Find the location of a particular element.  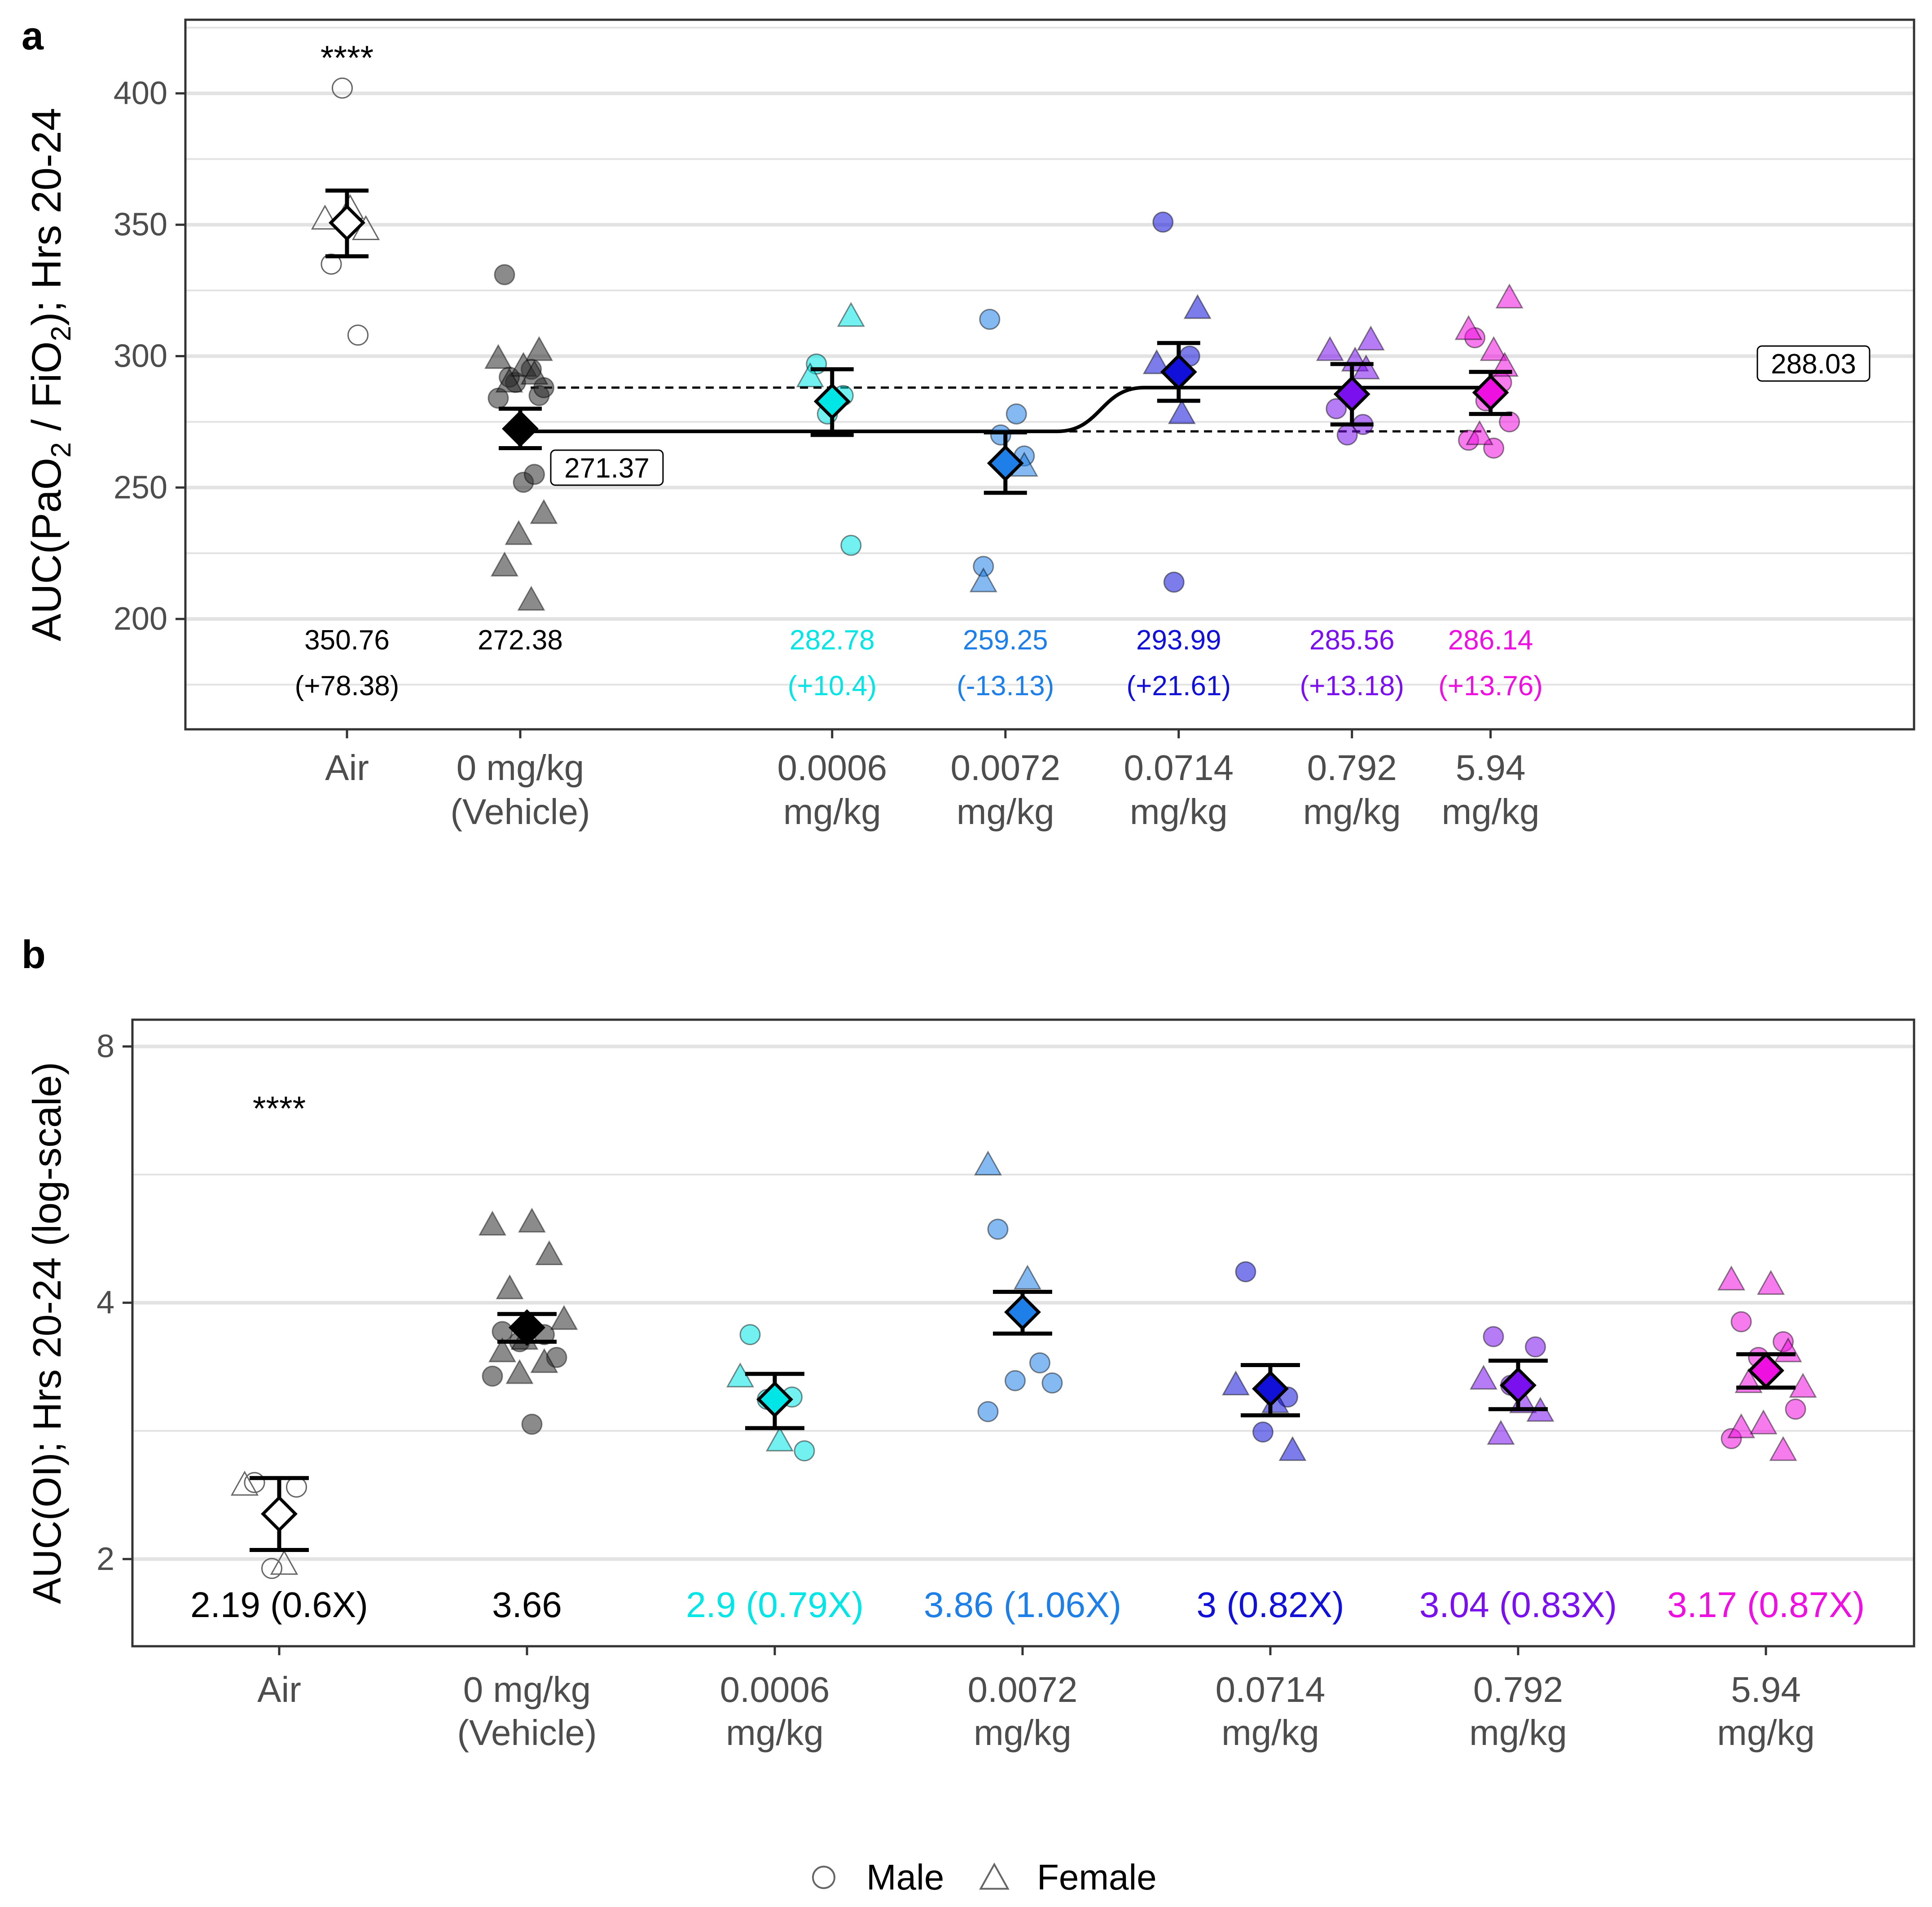

group-delta-label: (+13.18) is located at coordinates (1352, 686).